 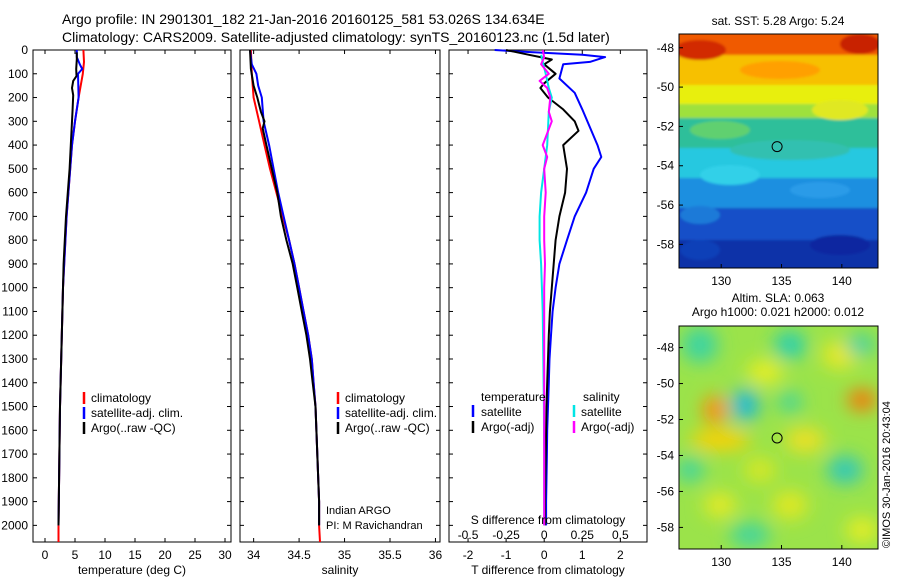 What do you see at coordinates (14, 335) in the screenshot?
I see `depth-tick-label: 1200` at bounding box center [14, 335].